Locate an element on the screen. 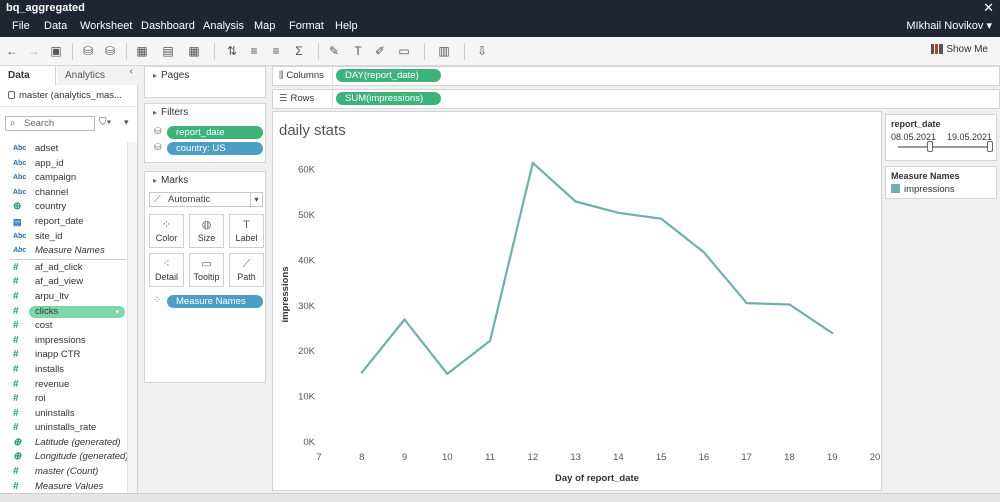  geo-field-icon: ⊕ is located at coordinates (17, 442).